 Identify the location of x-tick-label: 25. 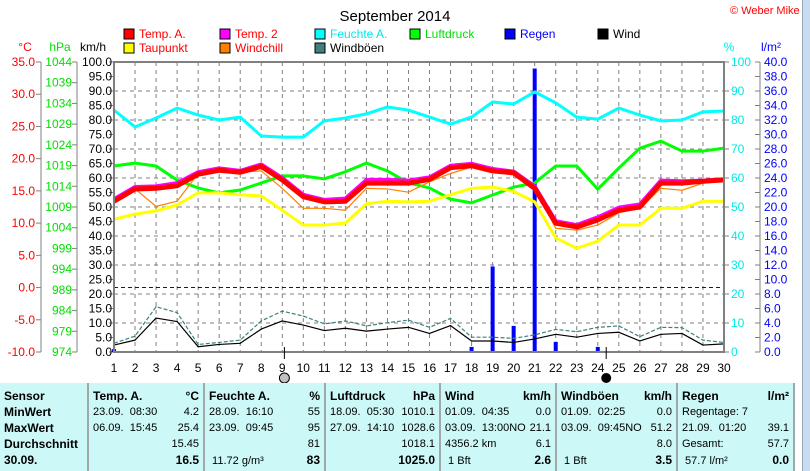
(619, 368).